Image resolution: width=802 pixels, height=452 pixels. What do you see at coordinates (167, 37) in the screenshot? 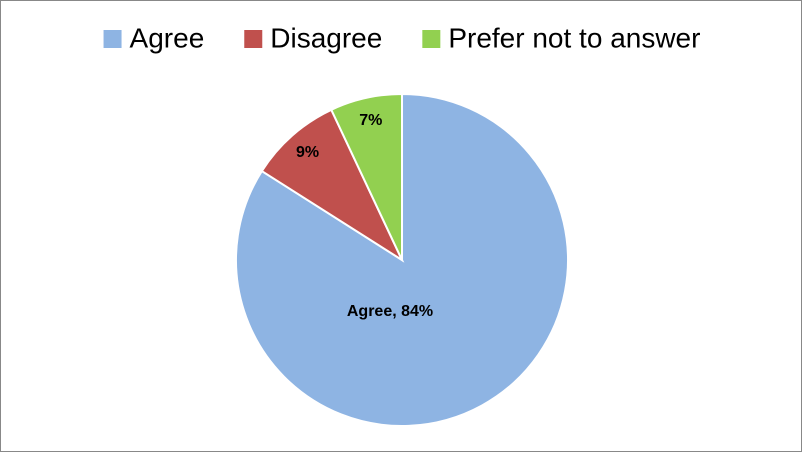
I see `legend-label: Agree` at bounding box center [167, 37].